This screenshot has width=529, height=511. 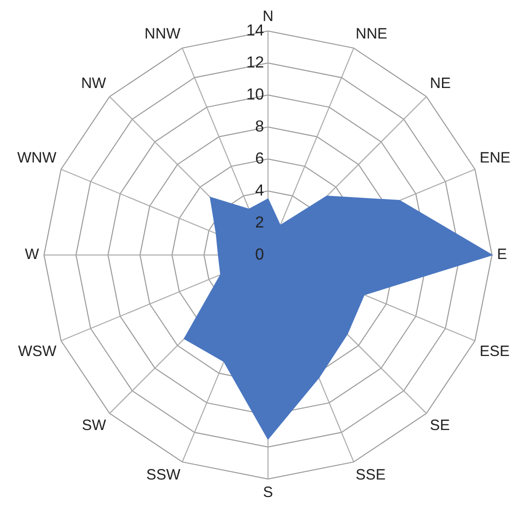 What do you see at coordinates (163, 34) in the screenshot?
I see `spoke-label: NNW` at bounding box center [163, 34].